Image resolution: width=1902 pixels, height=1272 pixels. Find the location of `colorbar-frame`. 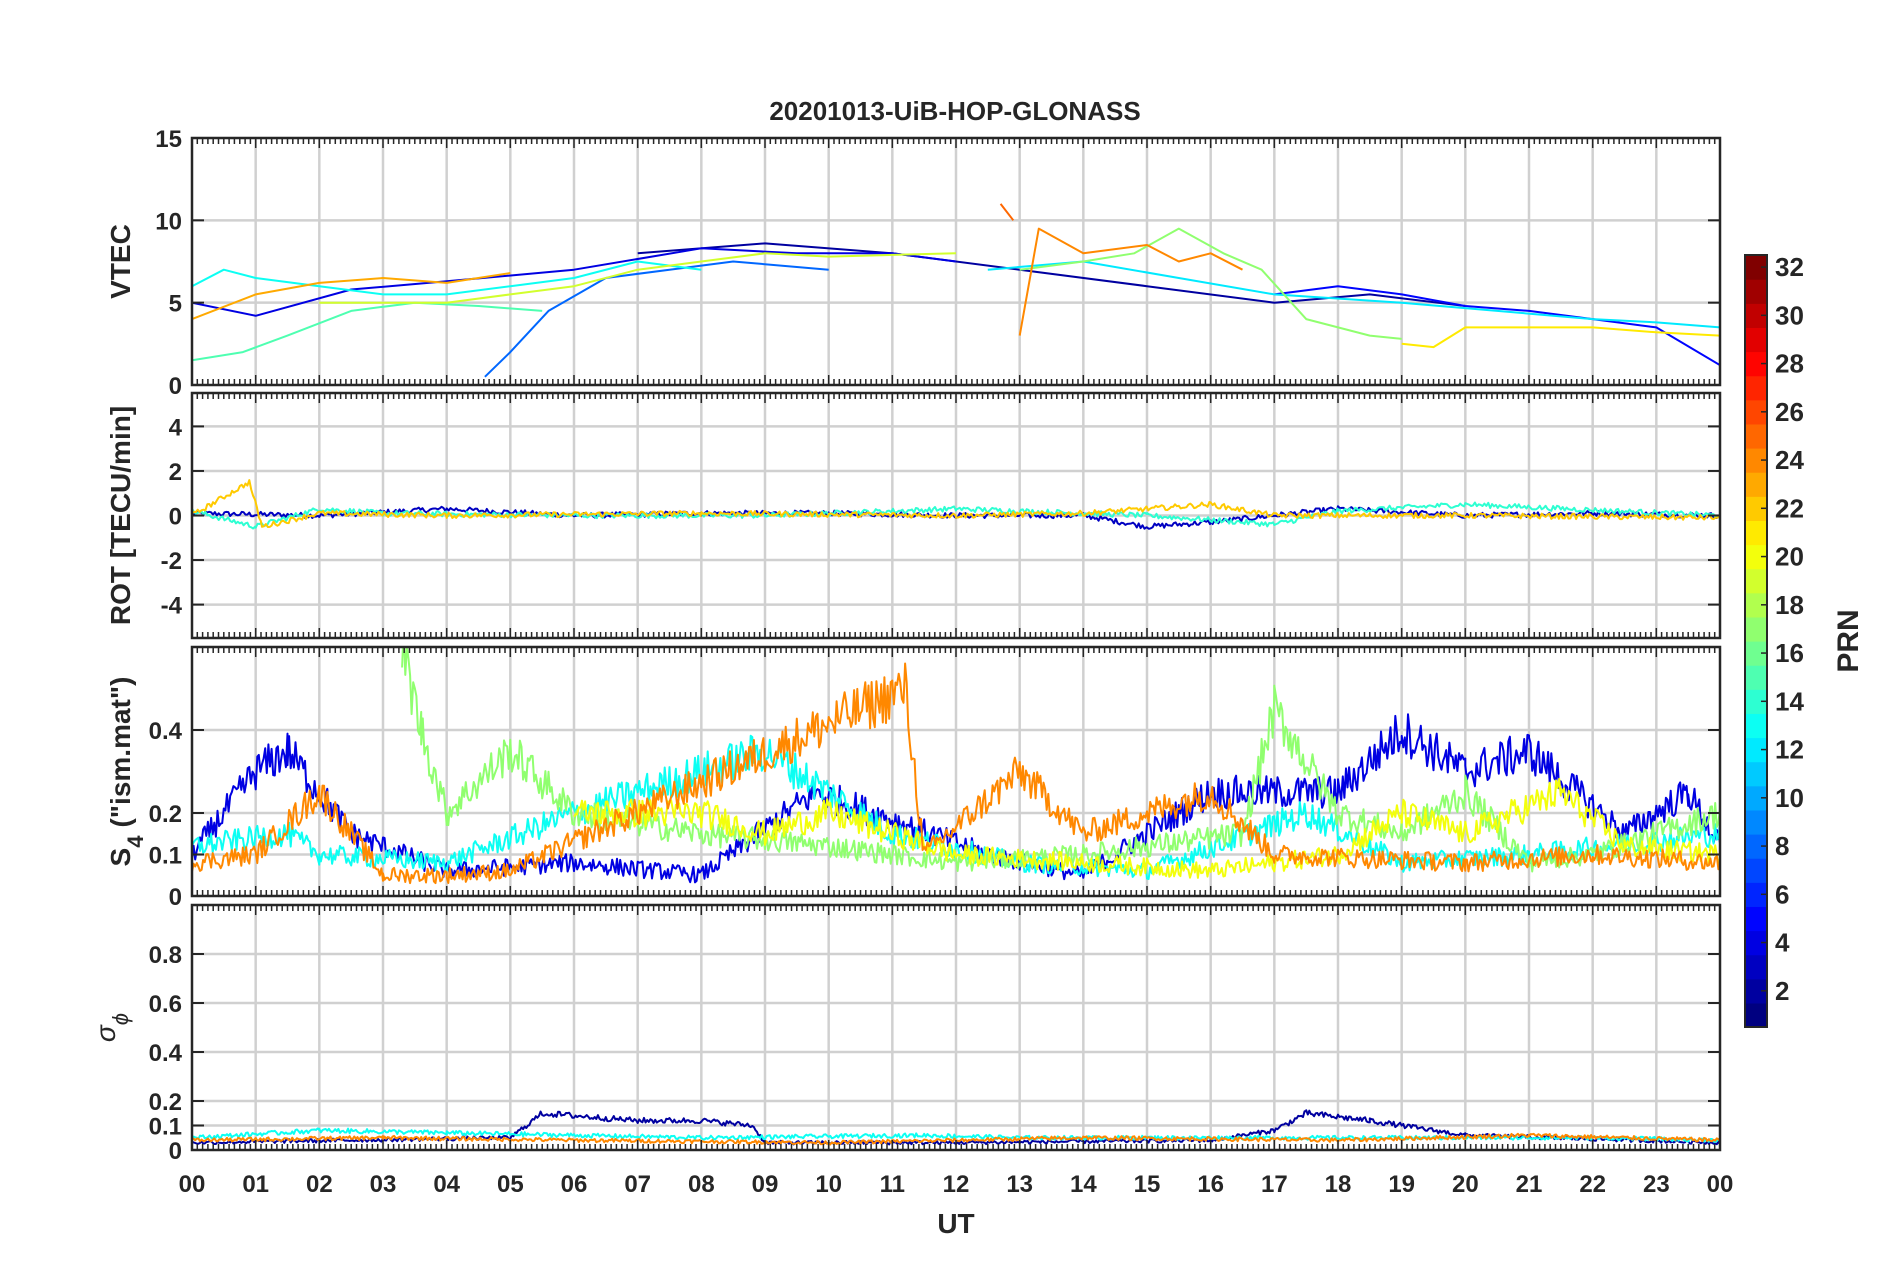

colorbar-frame is located at coordinates (1756, 641).